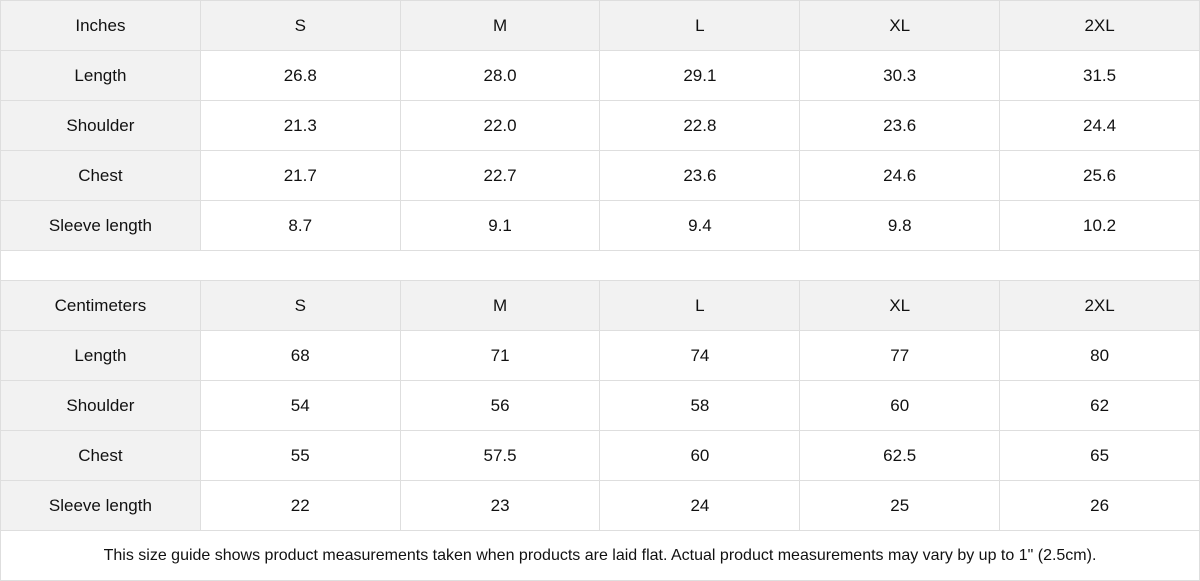  I want to click on measurement-value: 62.5, so click(900, 455).